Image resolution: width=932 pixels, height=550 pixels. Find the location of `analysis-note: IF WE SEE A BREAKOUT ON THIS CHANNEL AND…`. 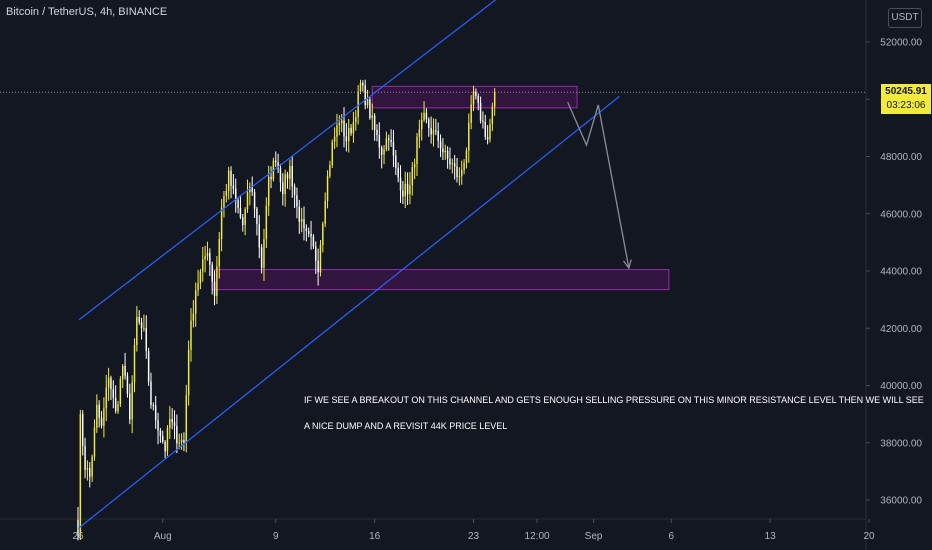

analysis-note: IF WE SEE A BREAKOUT ON THIS CHANNEL AND… is located at coordinates (614, 413).